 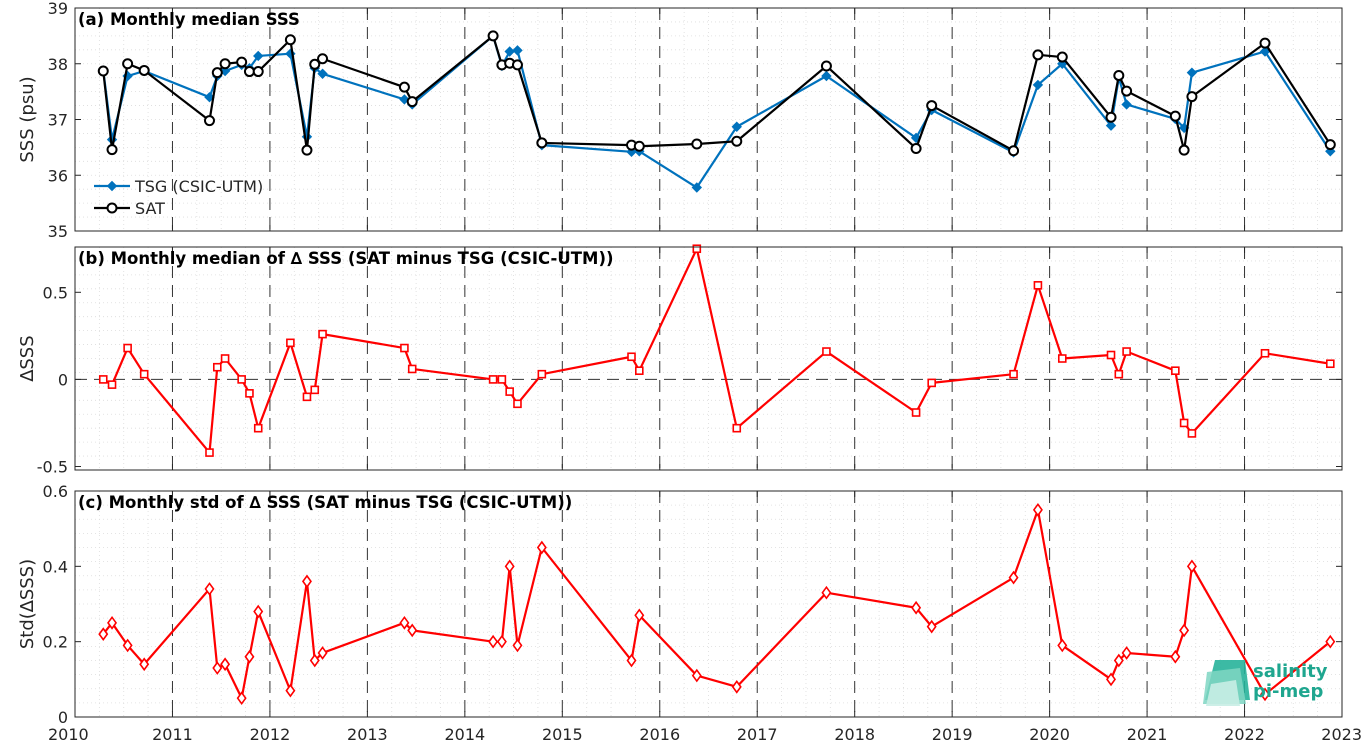 What do you see at coordinates (1049, 734) in the screenshot?
I see `x-tick-label: 2020` at bounding box center [1049, 734].